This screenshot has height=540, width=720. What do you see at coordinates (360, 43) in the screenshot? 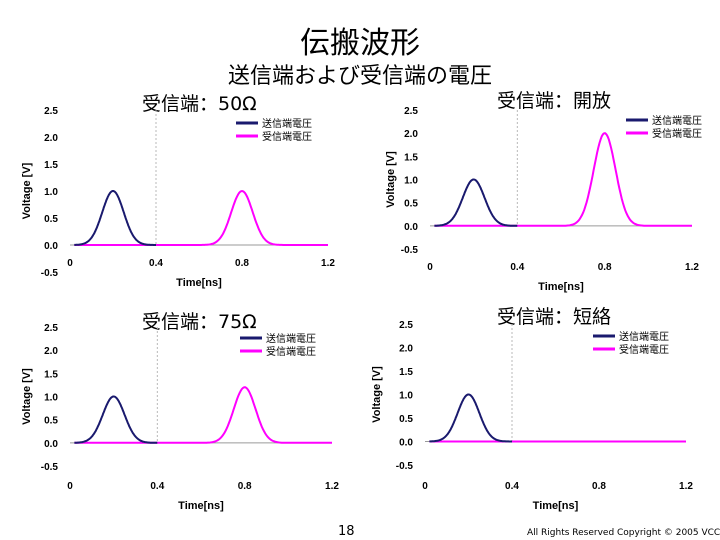
I see `slide-title: 伝搬波形` at bounding box center [360, 43].